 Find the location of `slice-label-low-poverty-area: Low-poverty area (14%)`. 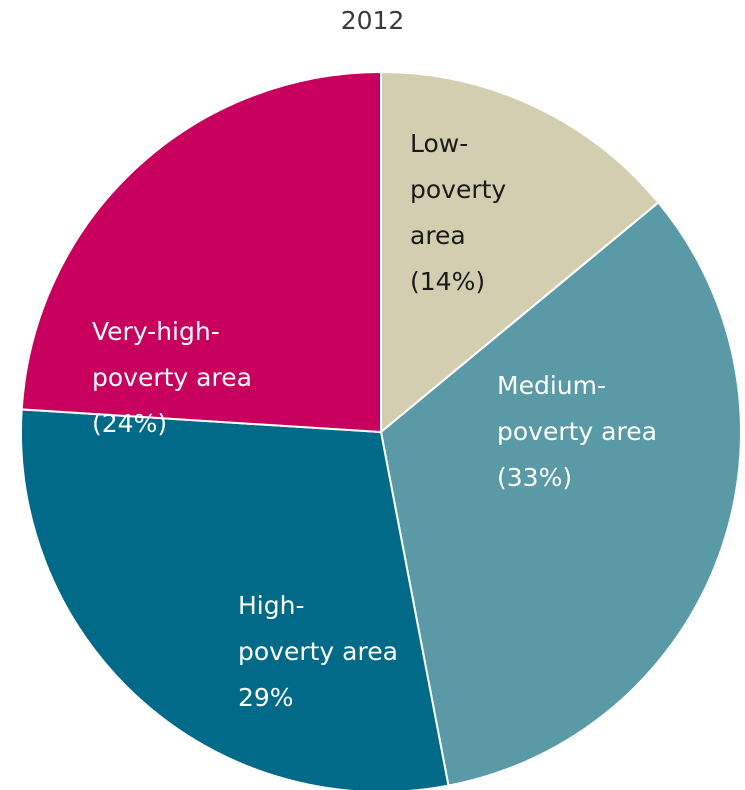

slice-label-low-poverty-area: Low-poverty area (14%) is located at coordinates (458, 212).